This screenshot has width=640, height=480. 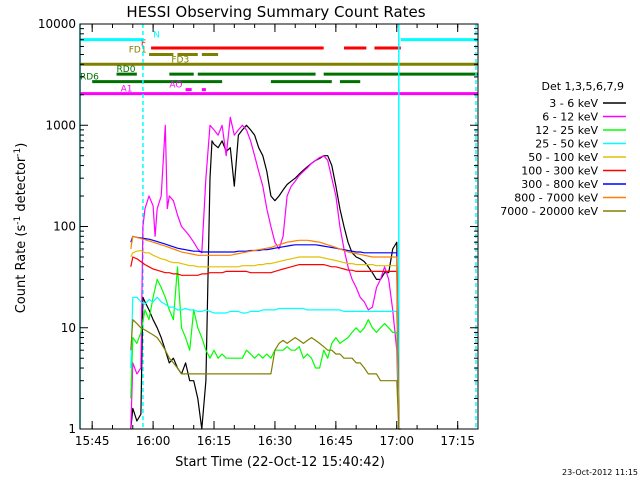 What do you see at coordinates (153, 441) in the screenshot?
I see `x-tick-label-16-00: 16:00` at bounding box center [153, 441].